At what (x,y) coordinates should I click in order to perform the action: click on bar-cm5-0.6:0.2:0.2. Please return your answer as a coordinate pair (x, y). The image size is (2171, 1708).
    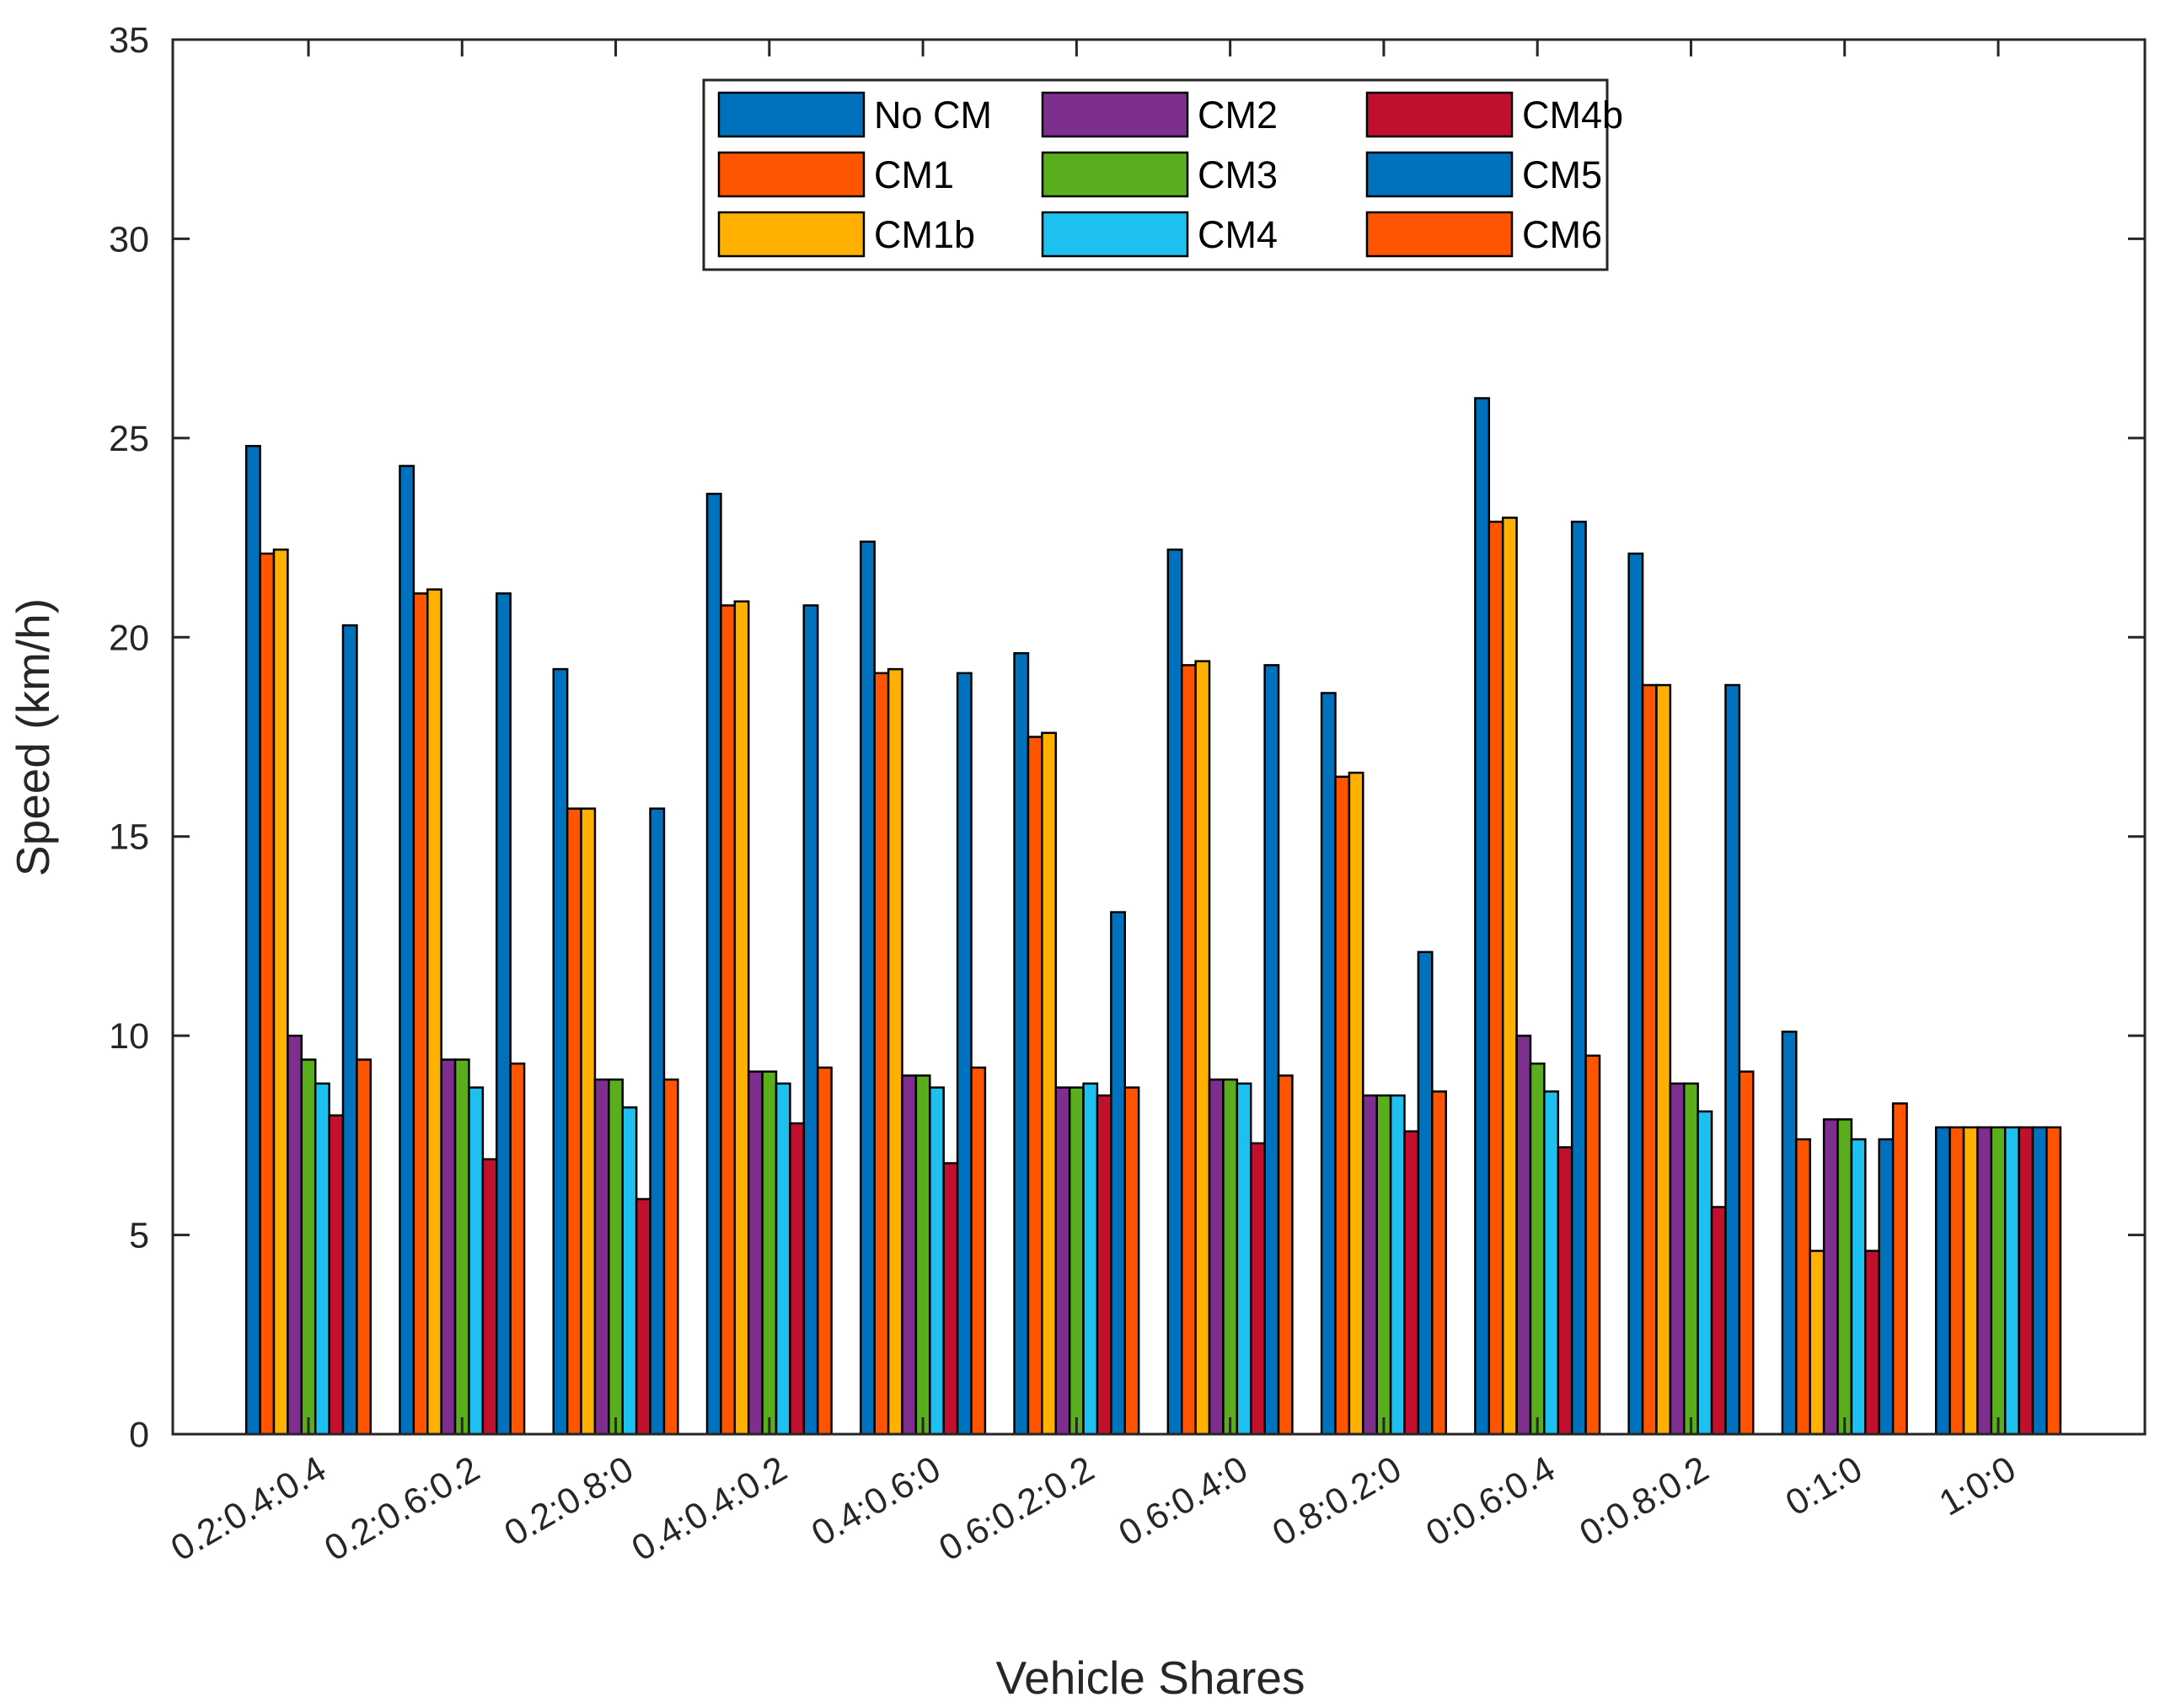
    Looking at the image, I should click on (1118, 1173).